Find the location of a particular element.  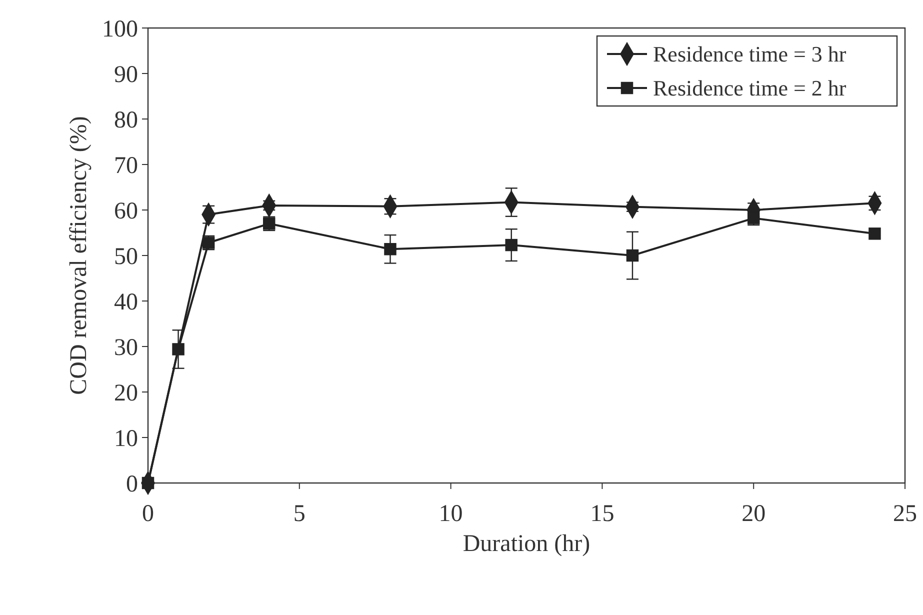

legend-label: Residence time = 2 hr is located at coordinates (750, 88).